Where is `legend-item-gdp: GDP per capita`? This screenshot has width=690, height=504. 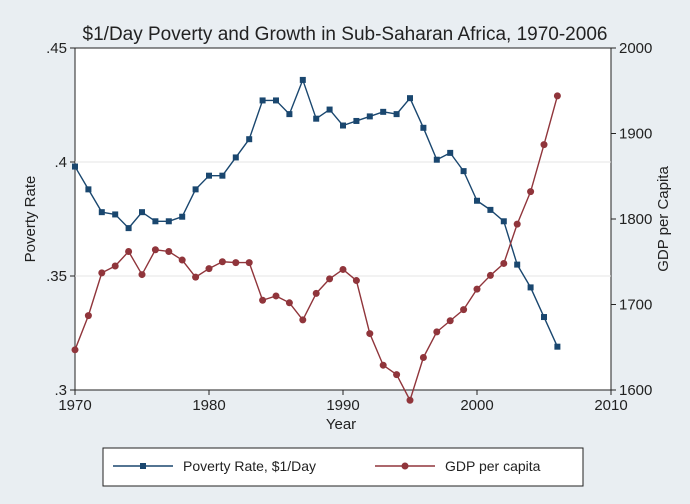
legend-item-gdp: GDP per capita is located at coordinates (458, 466).